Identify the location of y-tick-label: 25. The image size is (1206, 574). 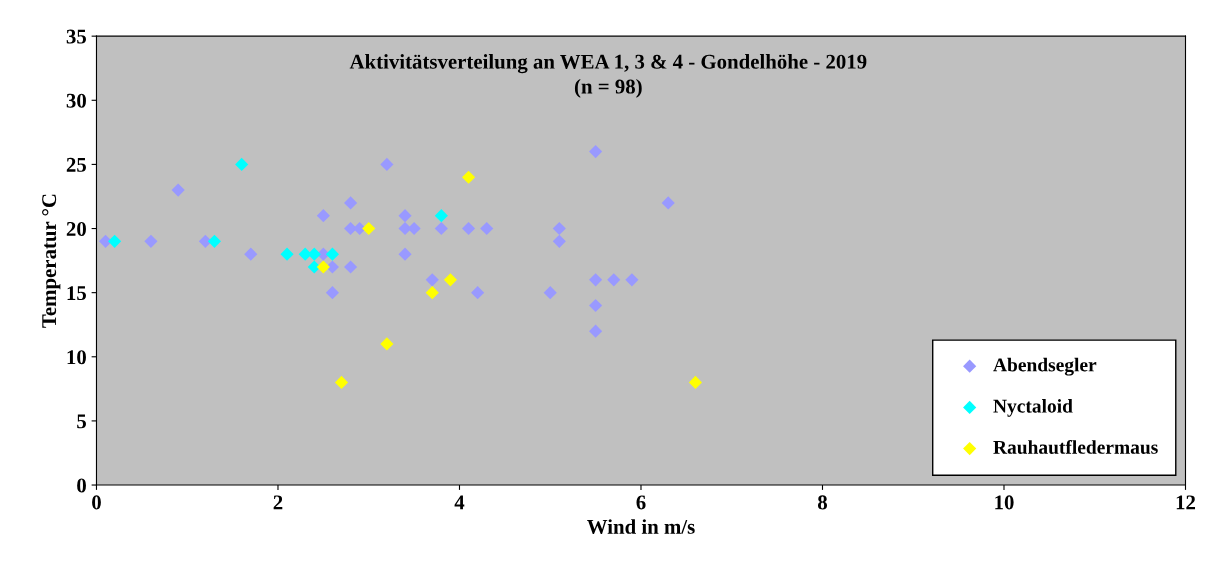
(76, 164).